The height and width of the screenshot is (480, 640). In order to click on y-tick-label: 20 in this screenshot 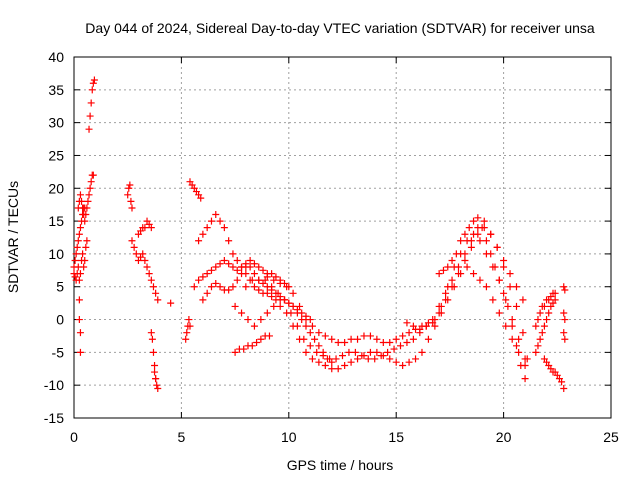, I will do `click(56, 188)`.